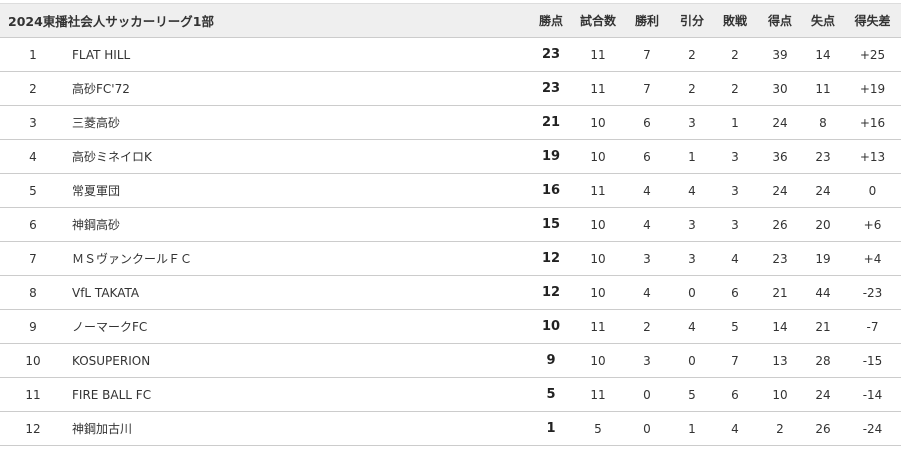 The width and height of the screenshot is (901, 464). What do you see at coordinates (551, 88) in the screenshot?
I see `points-cell: 23` at bounding box center [551, 88].